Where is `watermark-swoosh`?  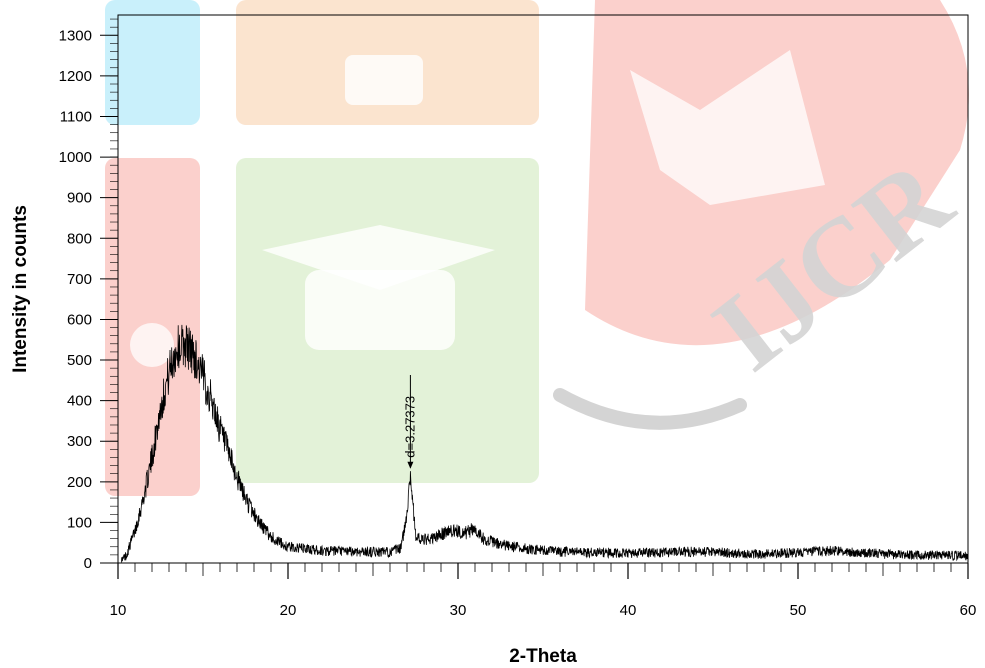 watermark-swoosh is located at coordinates (650, 409).